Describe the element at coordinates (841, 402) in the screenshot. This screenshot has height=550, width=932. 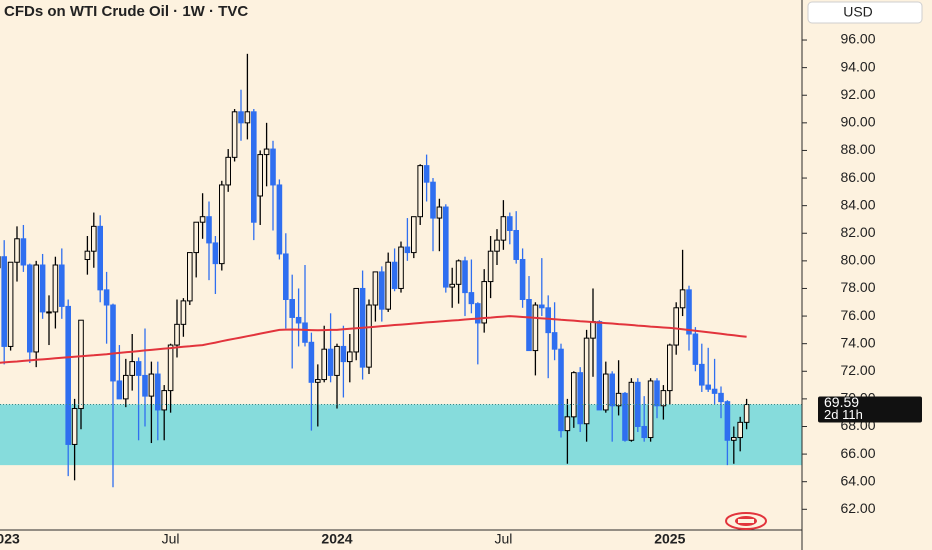
I see `last-price-label: 69.59` at that location.